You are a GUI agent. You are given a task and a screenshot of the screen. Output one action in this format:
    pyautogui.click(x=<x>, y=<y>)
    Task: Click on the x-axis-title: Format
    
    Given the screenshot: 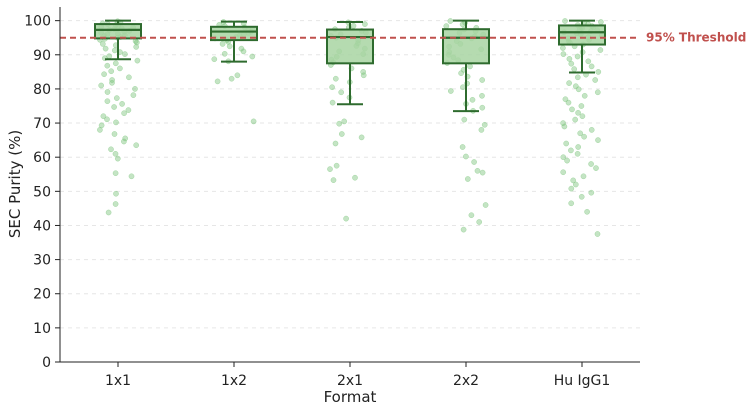 What is the action you would take?
    pyautogui.click(x=350, y=397)
    